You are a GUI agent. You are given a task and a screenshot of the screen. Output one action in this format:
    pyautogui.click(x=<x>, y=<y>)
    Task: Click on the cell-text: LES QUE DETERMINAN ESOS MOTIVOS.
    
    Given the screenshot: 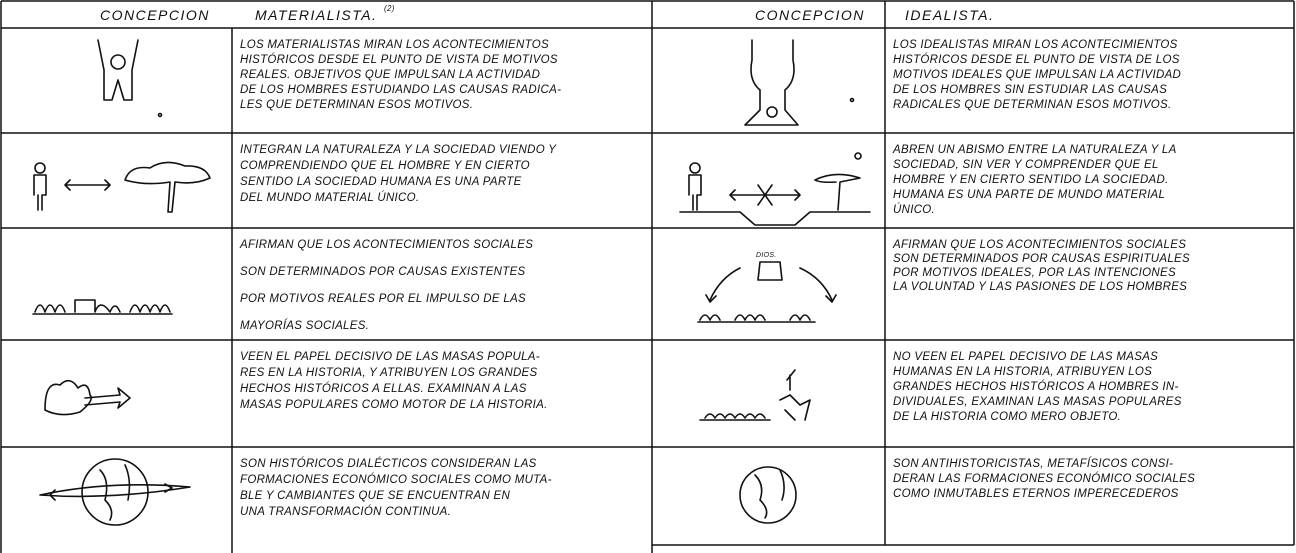 What is the action you would take?
    pyautogui.click(x=356, y=105)
    